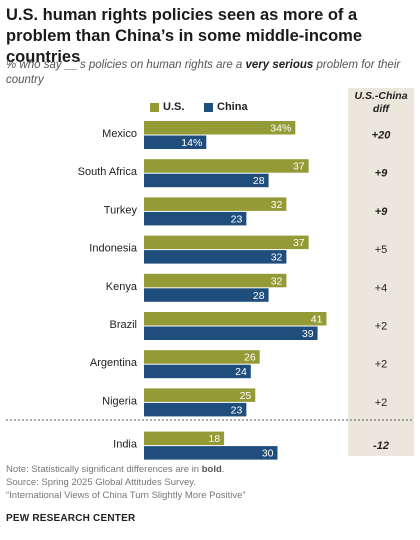 Image resolution: width=420 pixels, height=540 pixels. I want to click on bar-label-us-argentina: 26, so click(250, 358).